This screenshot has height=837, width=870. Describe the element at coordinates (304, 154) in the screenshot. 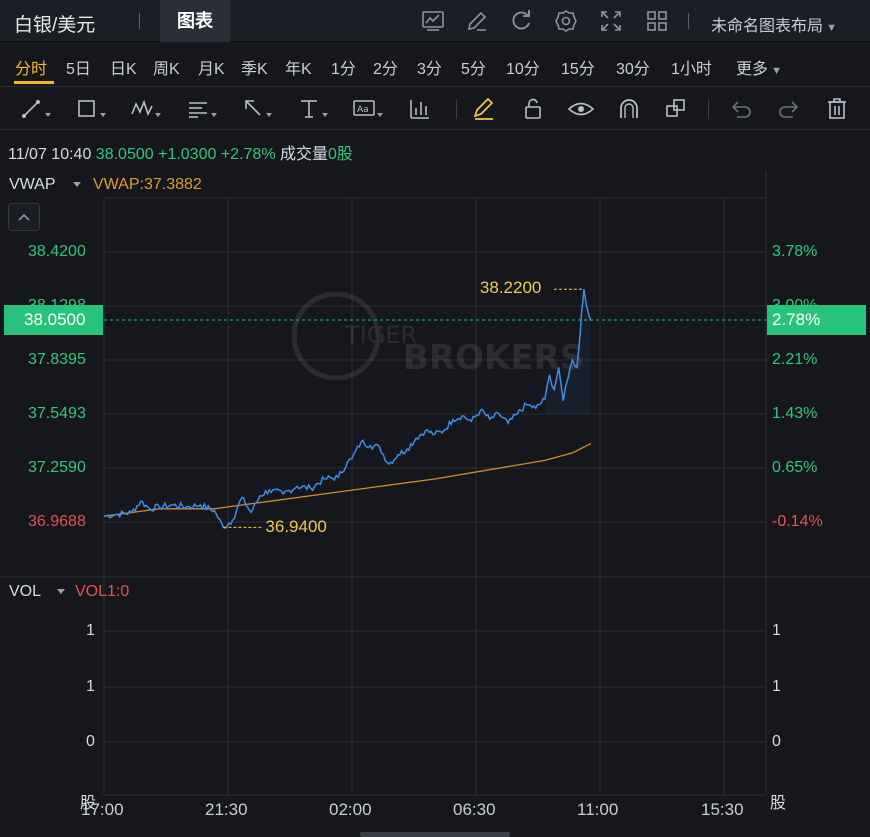

I see `volume-label: 成交量` at that location.